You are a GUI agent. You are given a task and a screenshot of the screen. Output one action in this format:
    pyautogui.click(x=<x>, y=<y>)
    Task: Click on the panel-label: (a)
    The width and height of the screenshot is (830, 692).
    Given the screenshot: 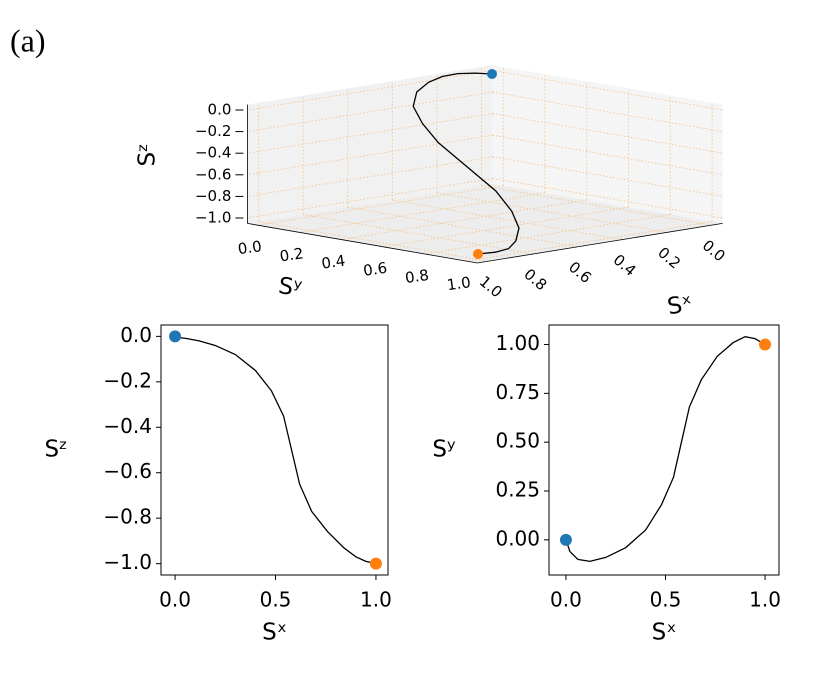 What is the action you would take?
    pyautogui.click(x=28, y=40)
    